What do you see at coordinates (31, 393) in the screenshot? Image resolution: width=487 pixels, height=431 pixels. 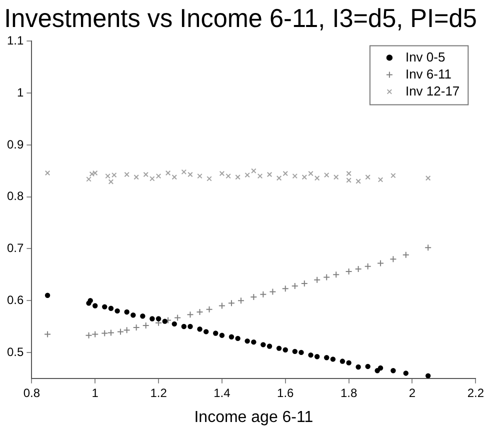 I see `x-tick-label: 0.8` at bounding box center [31, 393].